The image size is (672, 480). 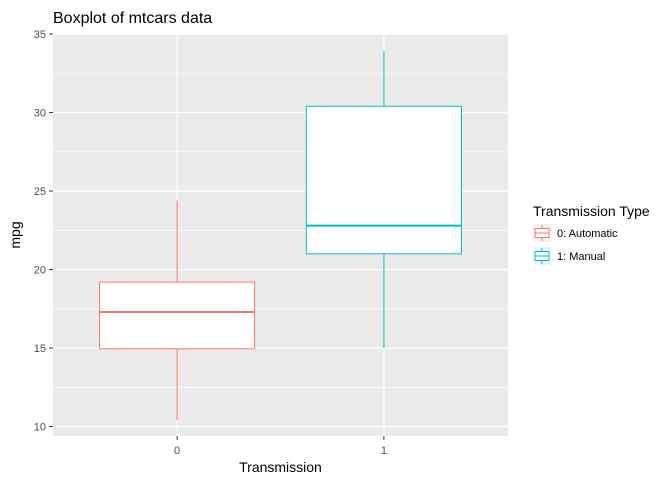 I want to click on x-axis-title: Transmission, so click(x=280, y=467).